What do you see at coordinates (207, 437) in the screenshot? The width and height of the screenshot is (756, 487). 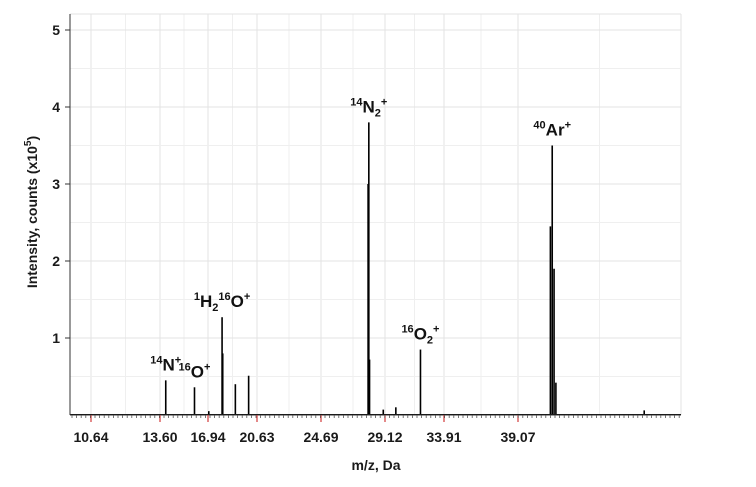 I see `x-tick-label: 16.94` at bounding box center [207, 437].